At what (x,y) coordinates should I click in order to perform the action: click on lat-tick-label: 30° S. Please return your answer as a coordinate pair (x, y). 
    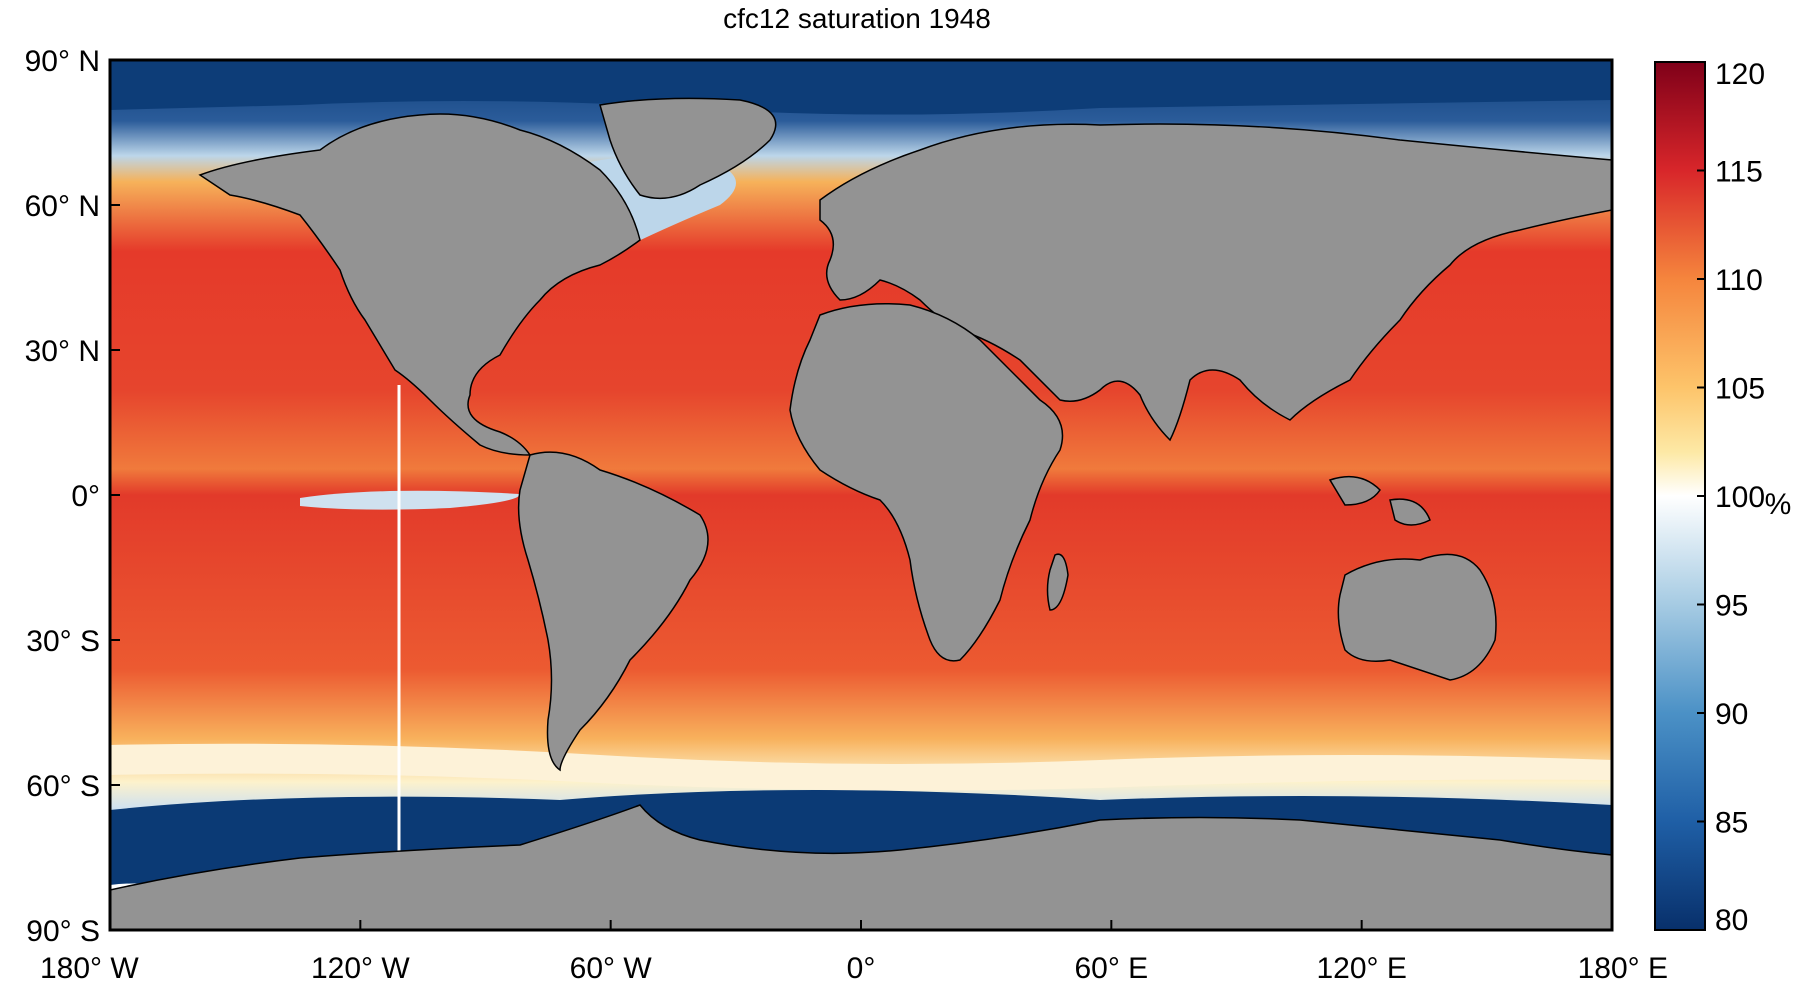
    Looking at the image, I should click on (63, 641).